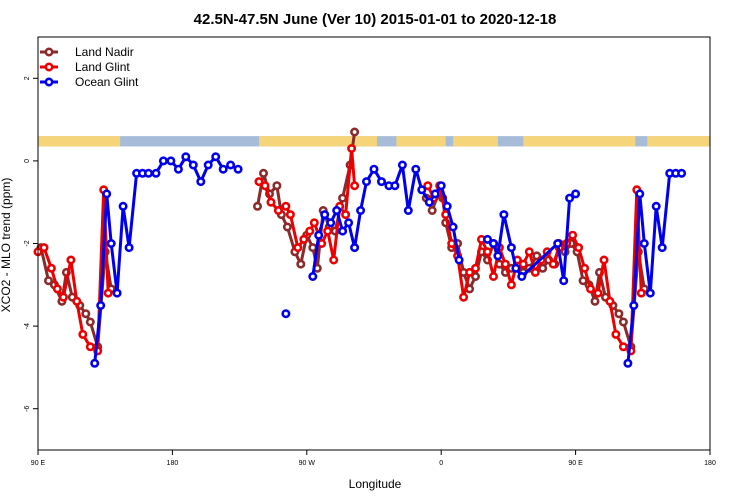 This screenshot has width=750, height=500. I want to click on legend-item-ocean-glint: Ocean Glint, so click(89, 82).